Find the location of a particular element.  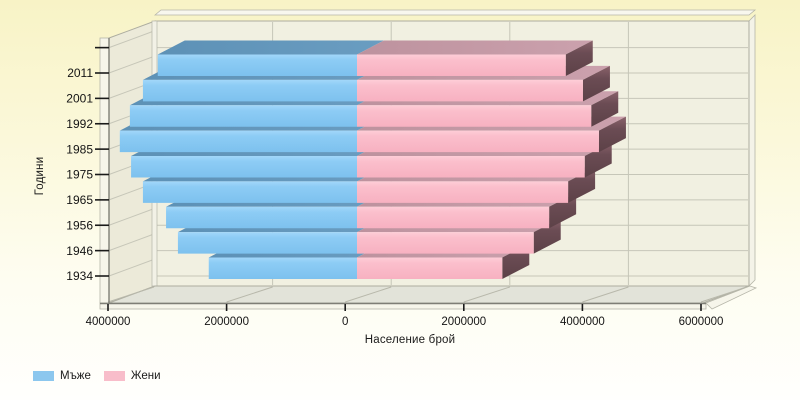

bar-women-2001 is located at coordinates (470, 90).